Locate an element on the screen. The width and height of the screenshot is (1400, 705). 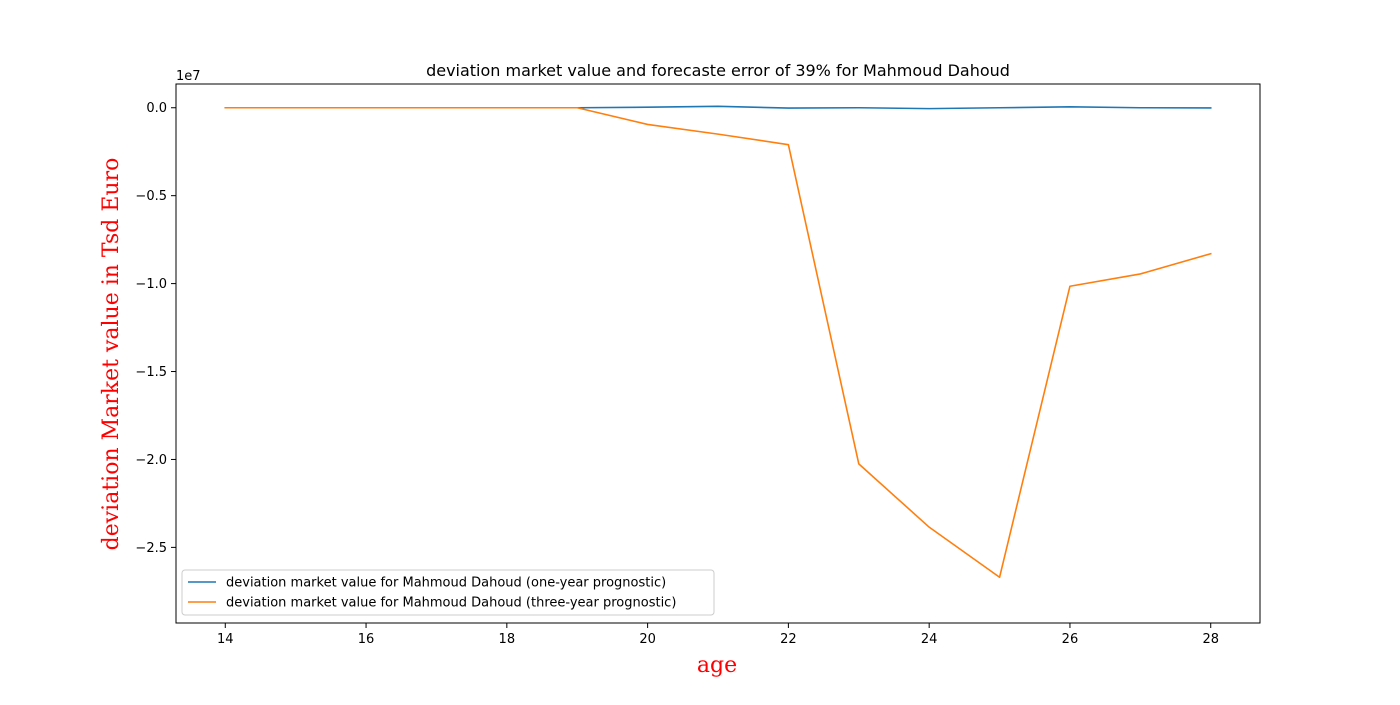
legend-box is located at coordinates (448, 592).